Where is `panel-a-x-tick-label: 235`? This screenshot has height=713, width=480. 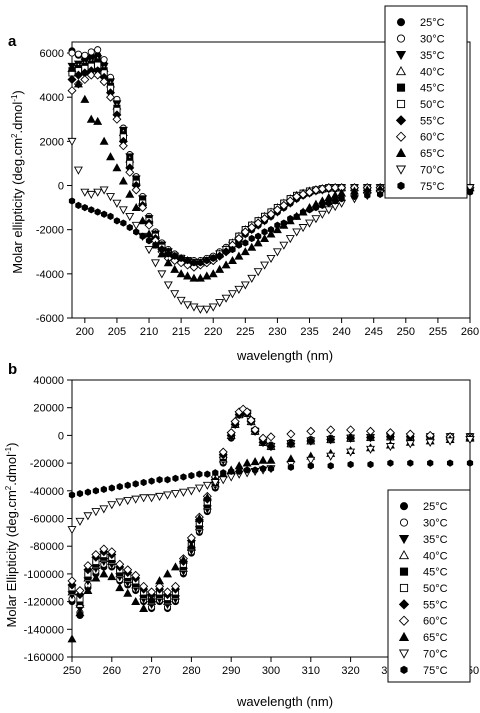
panel-a-x-tick-label: 235 is located at coordinates (309, 332).